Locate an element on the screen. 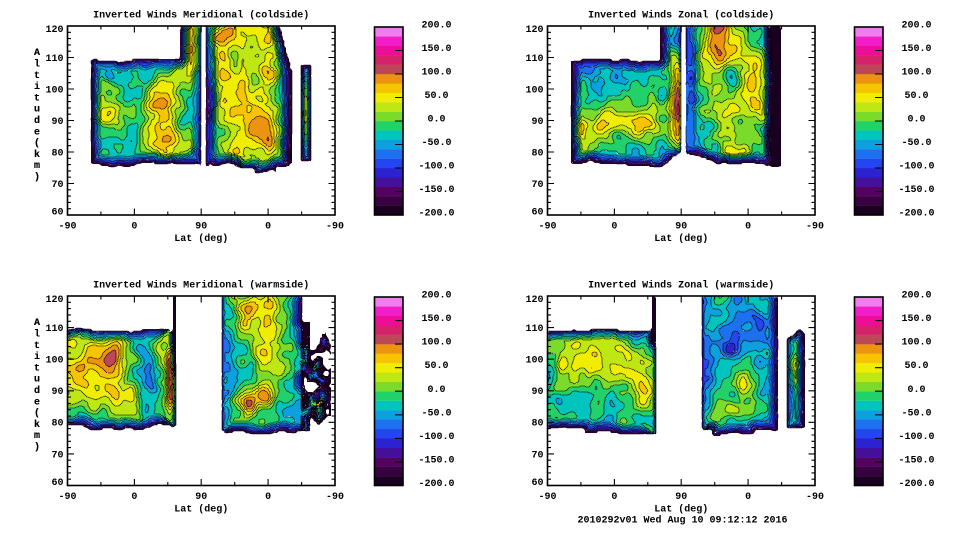 This screenshot has width=960, height=545. svg-text: l is located at coordinates (37, 335).